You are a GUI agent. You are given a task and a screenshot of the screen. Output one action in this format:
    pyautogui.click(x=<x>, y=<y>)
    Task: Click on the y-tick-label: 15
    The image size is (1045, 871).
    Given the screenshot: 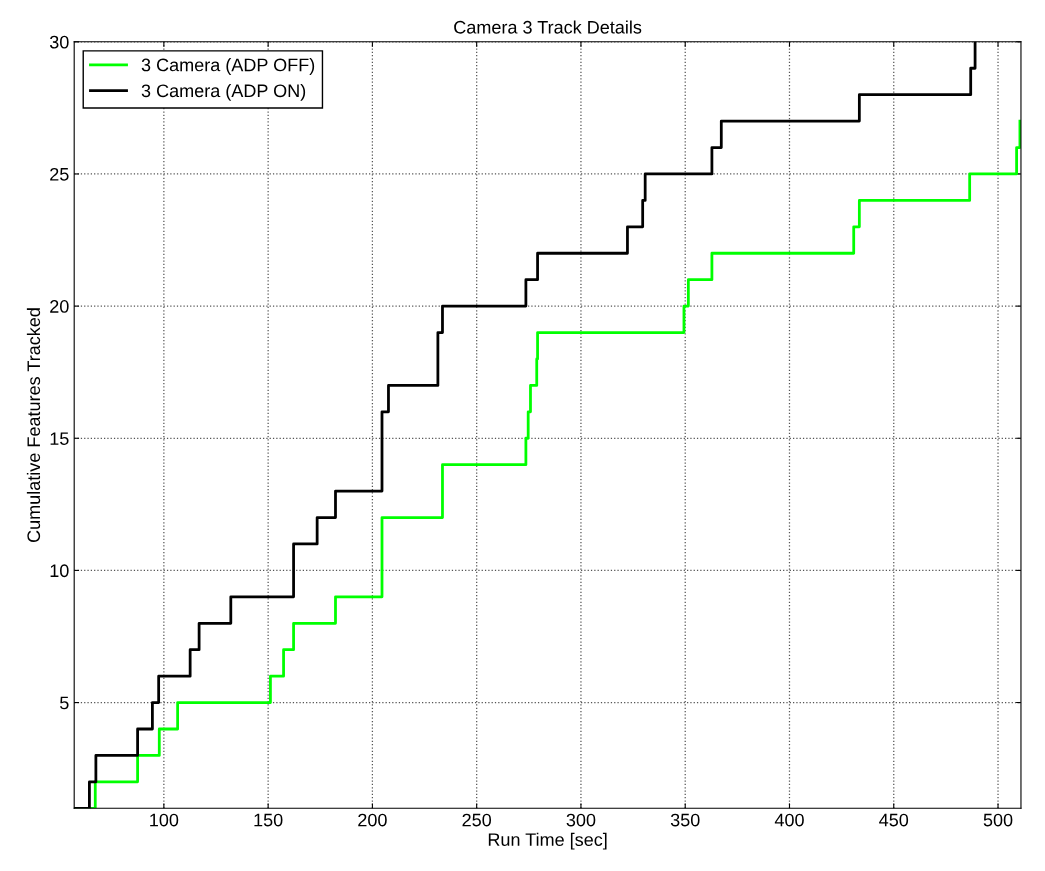 What is the action you would take?
    pyautogui.click(x=59, y=438)
    